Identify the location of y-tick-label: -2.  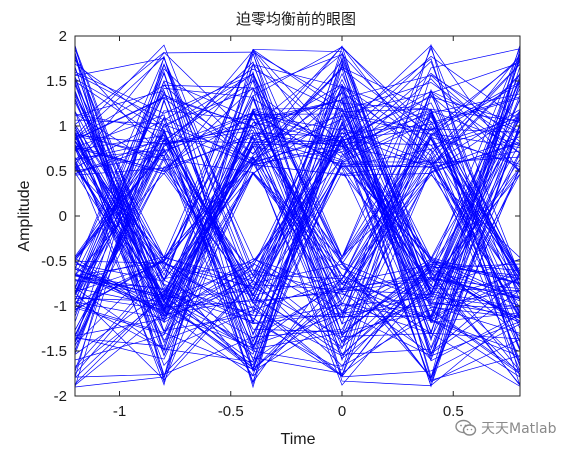
(60, 396).